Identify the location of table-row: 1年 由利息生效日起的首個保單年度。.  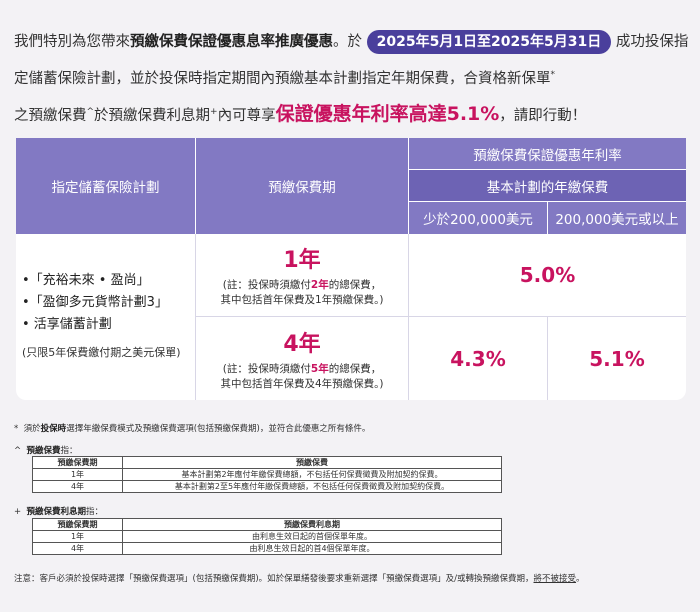
(267, 536).